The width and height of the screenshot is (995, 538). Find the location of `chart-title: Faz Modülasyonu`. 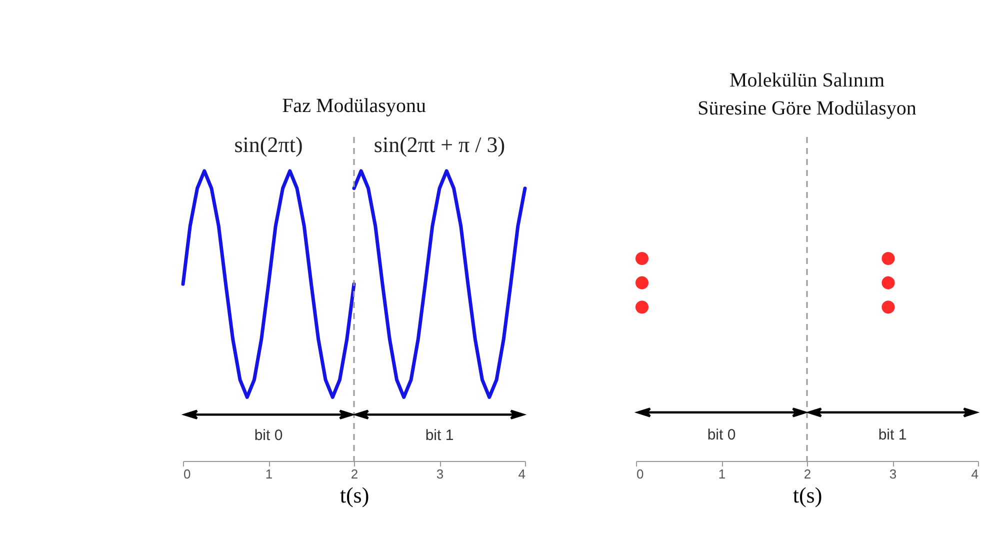

chart-title: Faz Modülasyonu is located at coordinates (354, 105).